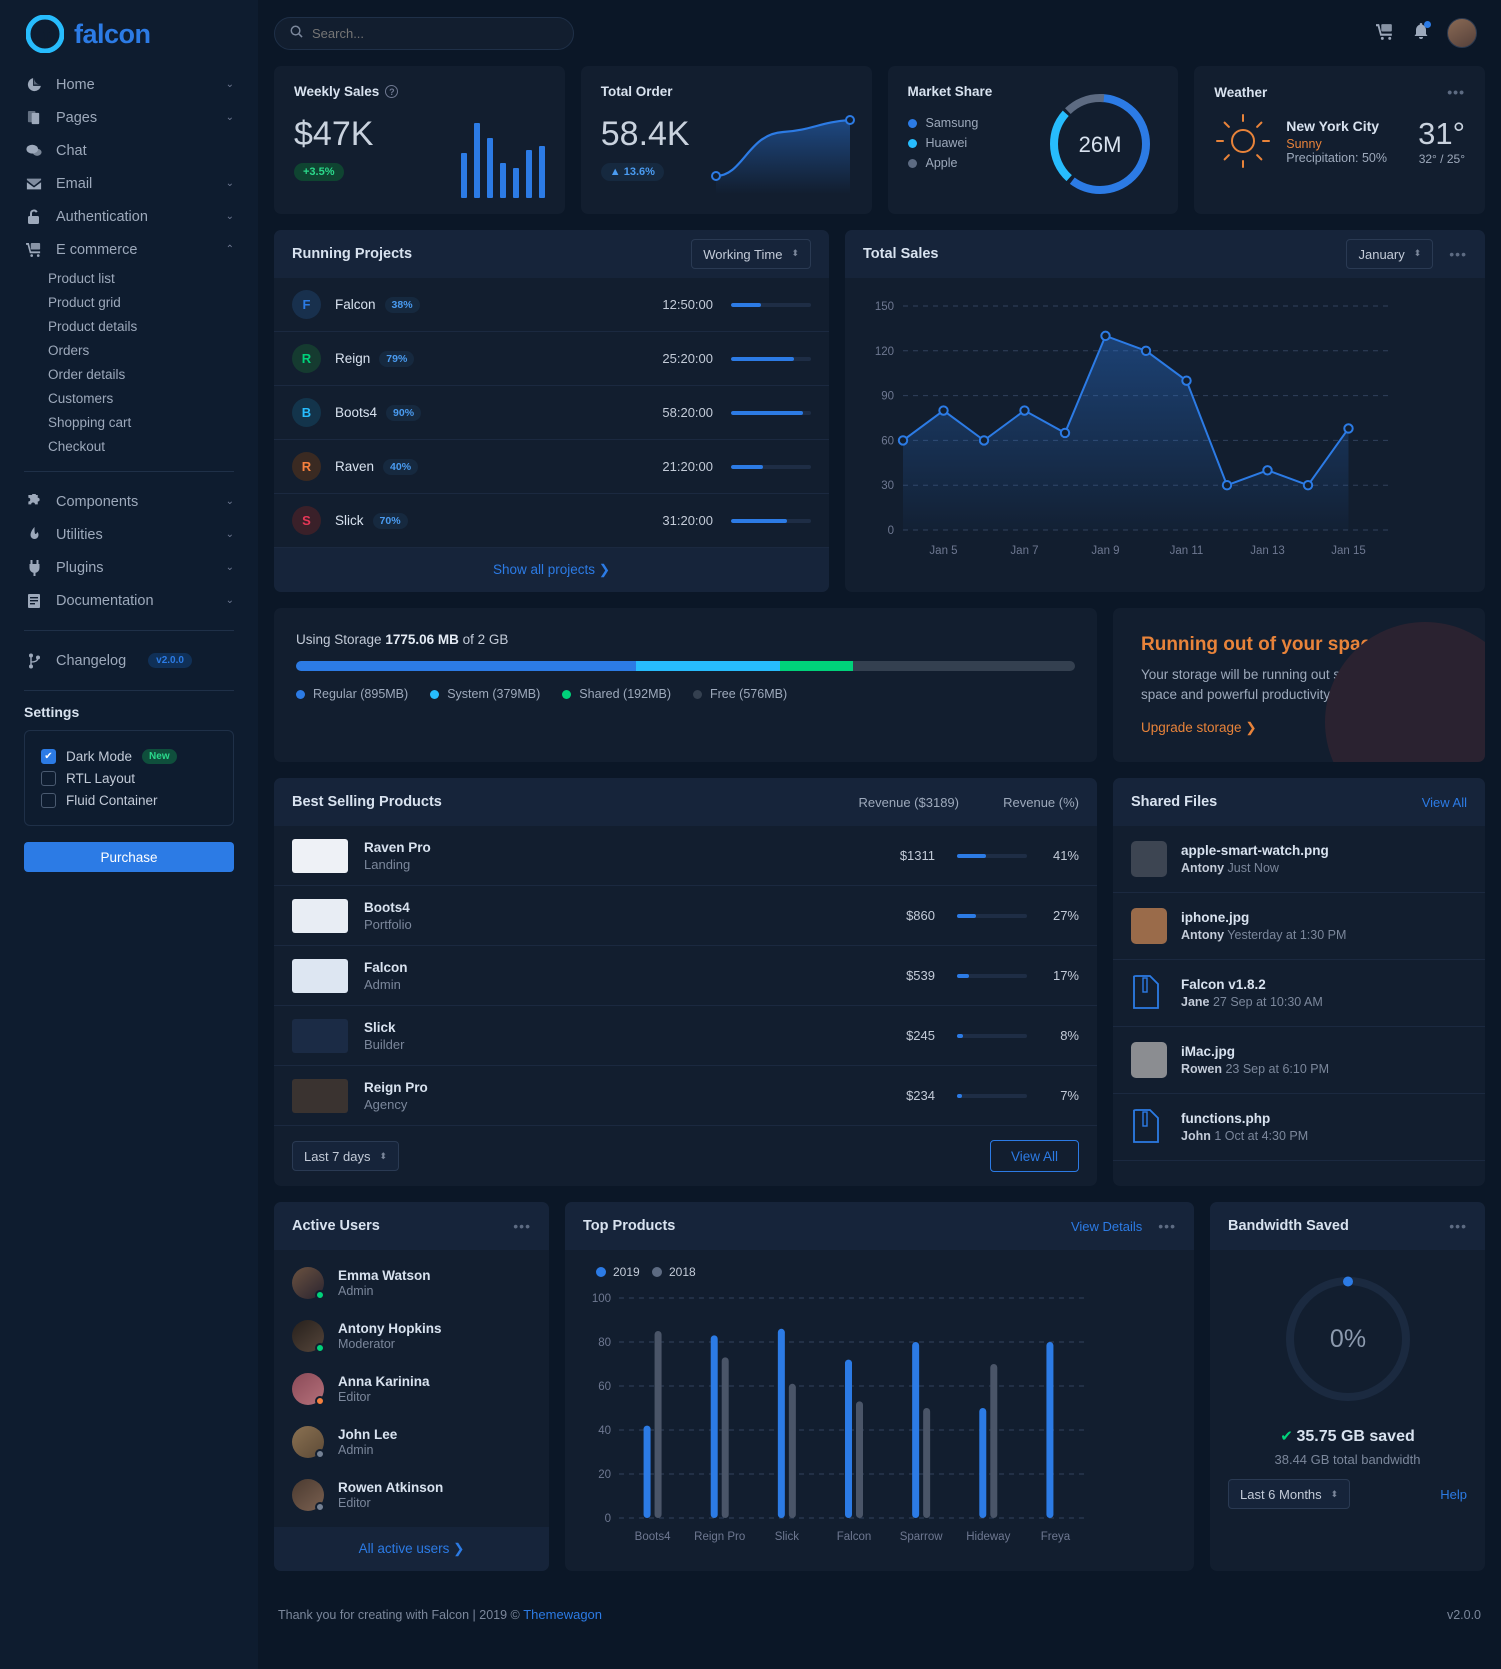  What do you see at coordinates (687, 358) in the screenshot?
I see `project-time: 25:20:00` at bounding box center [687, 358].